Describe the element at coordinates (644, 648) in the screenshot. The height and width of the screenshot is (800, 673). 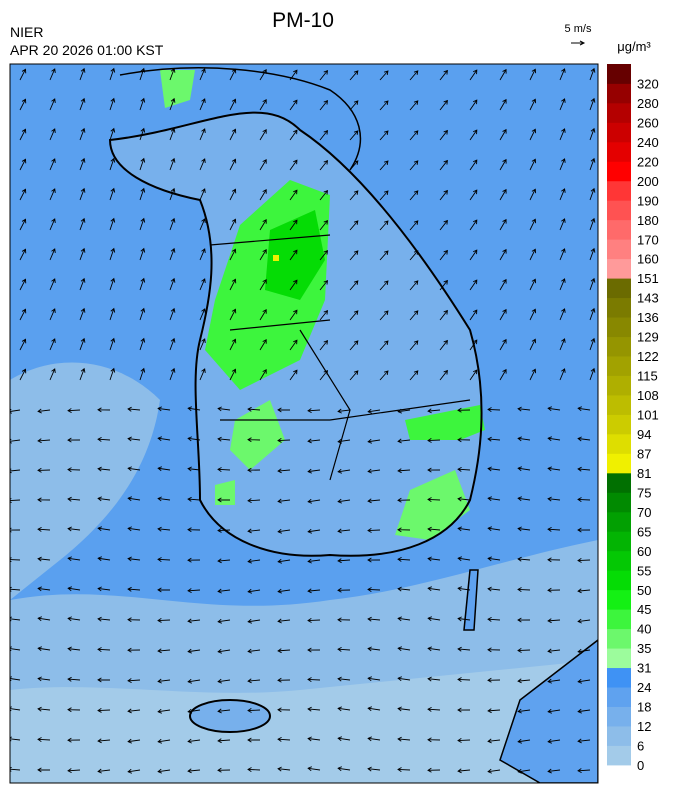
I see `colorbar-label: 35` at that location.